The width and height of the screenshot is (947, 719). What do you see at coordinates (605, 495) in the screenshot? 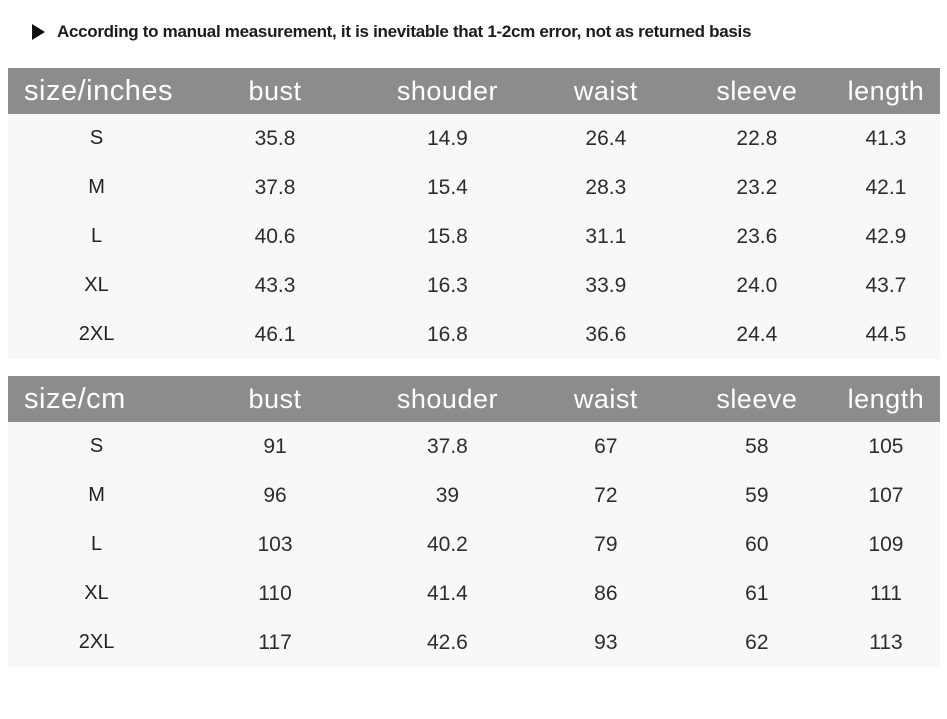
I see `value-cell: 72` at bounding box center [605, 495].